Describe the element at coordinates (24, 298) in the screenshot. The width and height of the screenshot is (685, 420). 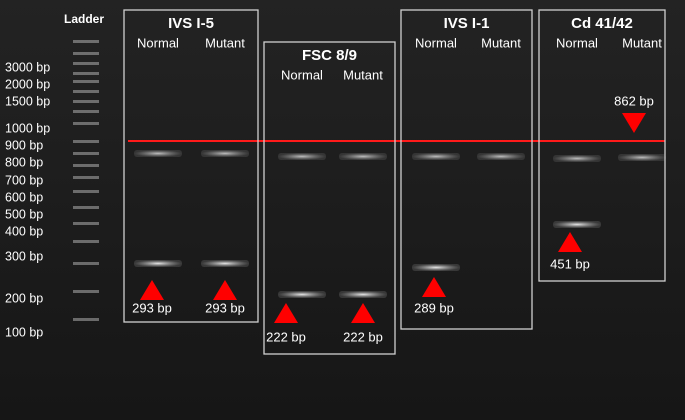
I see `ladder-mark-label: 200 bp` at that location.